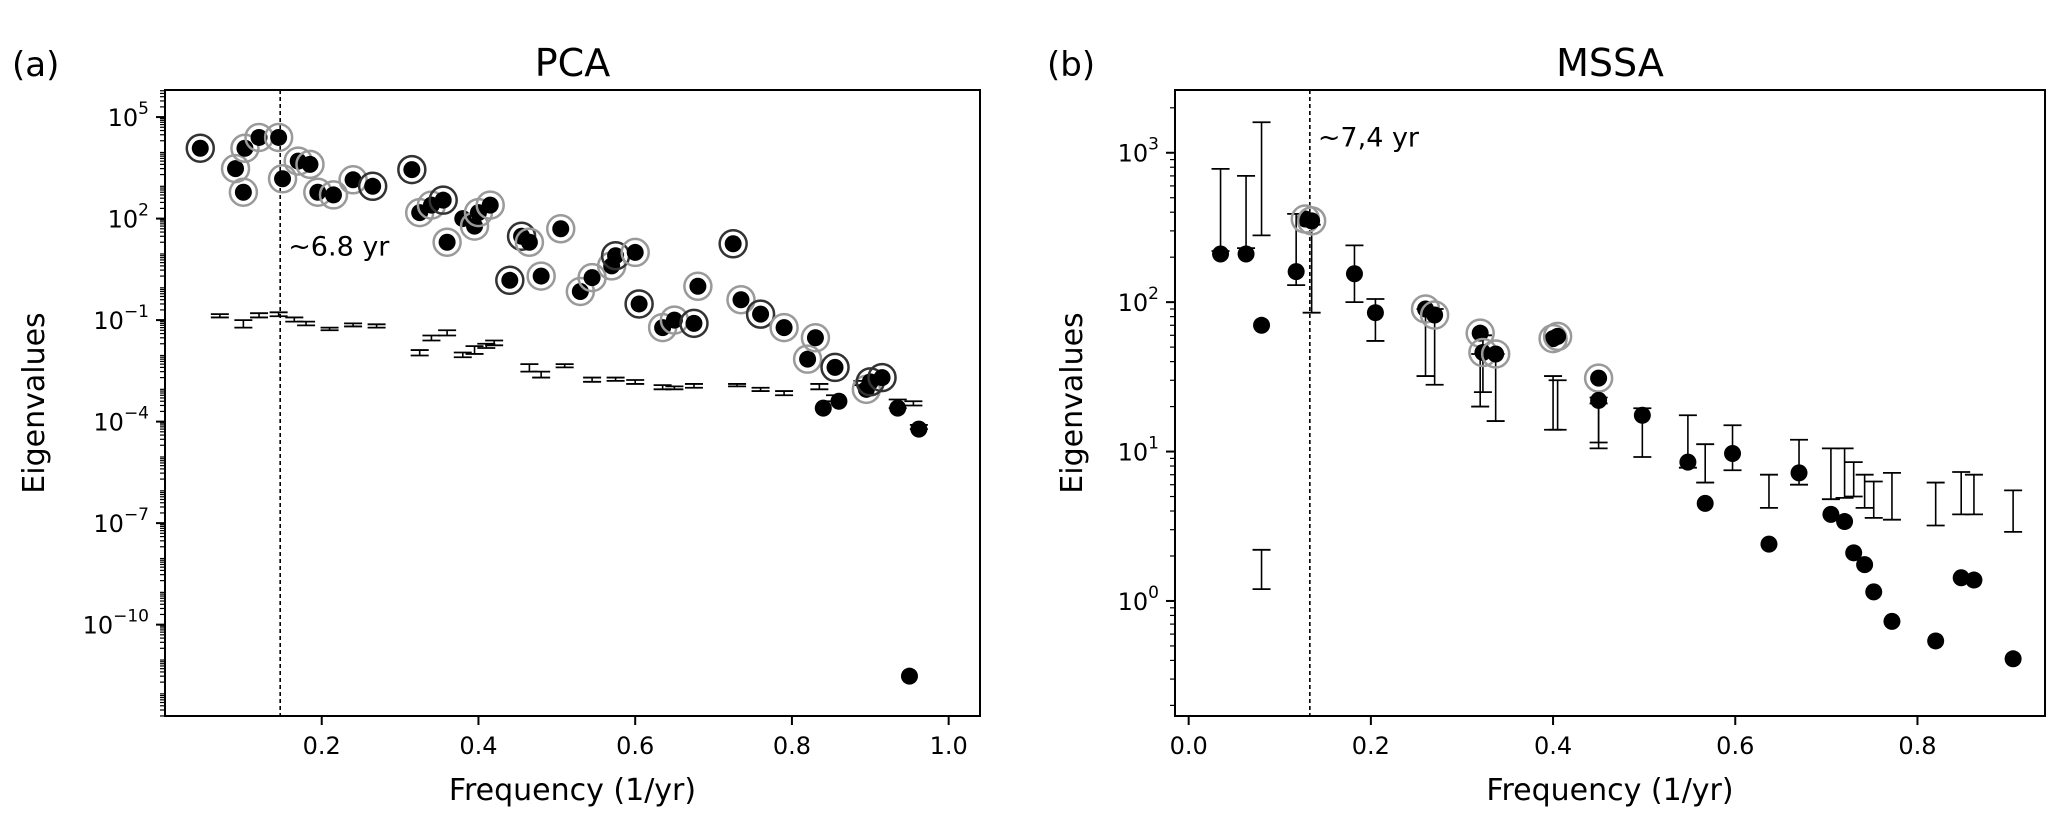 The height and width of the screenshot is (828, 2067). I want to click on y-tick-label: 10², so click(128, 217).